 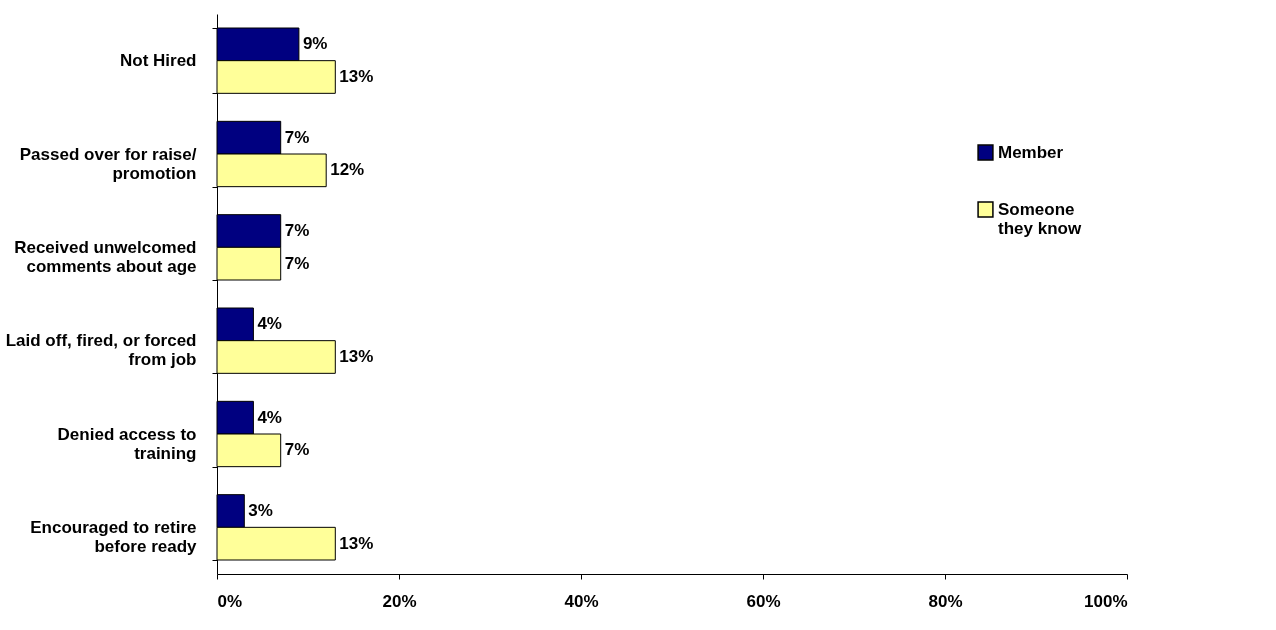 What do you see at coordinates (347, 170) in the screenshot?
I see `data-label: 12%` at bounding box center [347, 170].